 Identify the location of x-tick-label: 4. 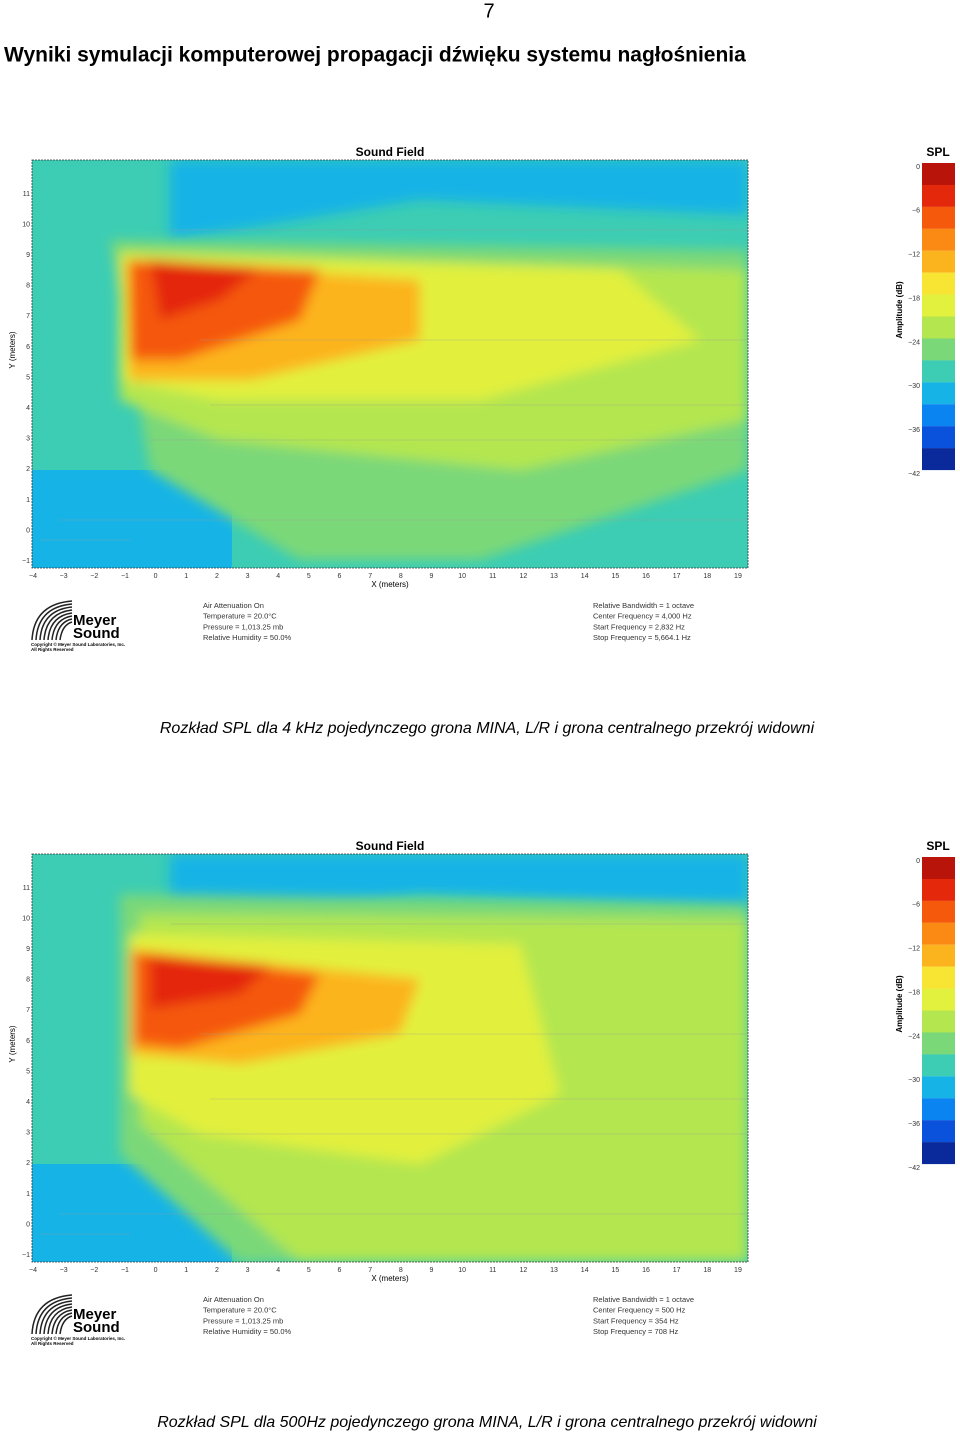
(278, 1270).